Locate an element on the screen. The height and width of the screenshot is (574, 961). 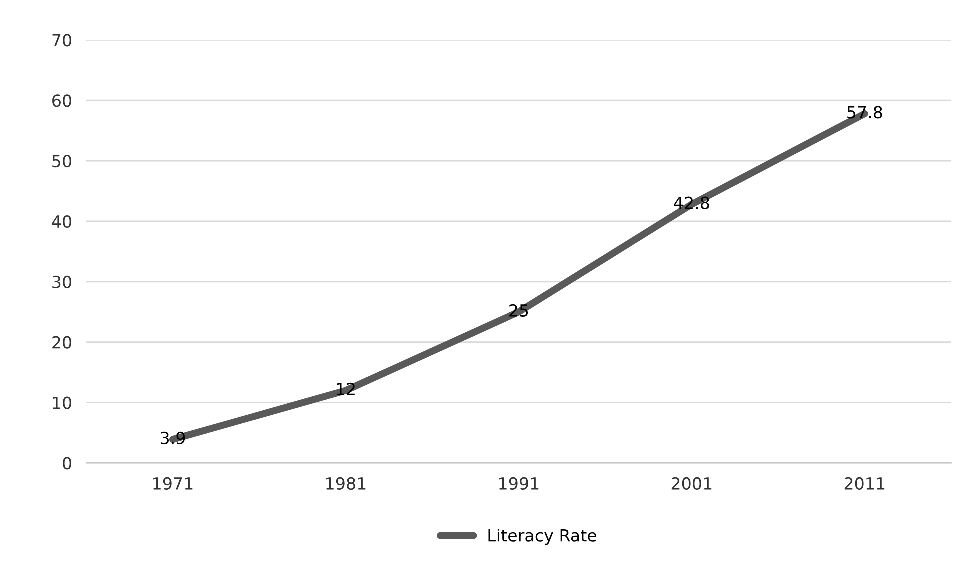
y-tick-label: 0 is located at coordinates (67, 463).